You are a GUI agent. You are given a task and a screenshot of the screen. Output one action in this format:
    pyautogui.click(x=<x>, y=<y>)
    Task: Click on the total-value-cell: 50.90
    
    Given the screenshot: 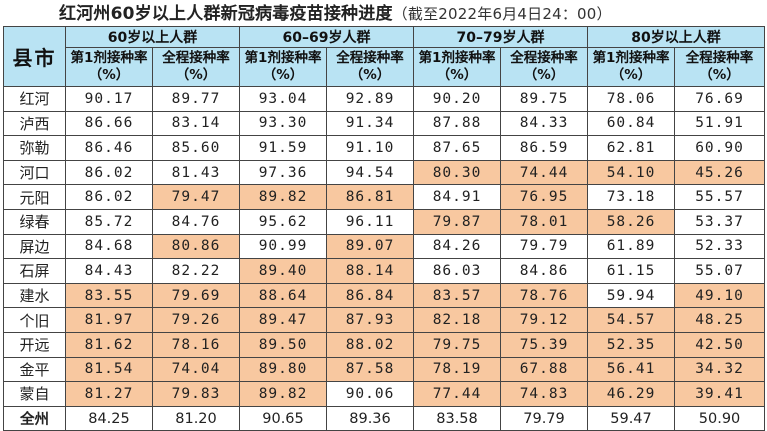 What is the action you would take?
    pyautogui.click(x=720, y=418)
    